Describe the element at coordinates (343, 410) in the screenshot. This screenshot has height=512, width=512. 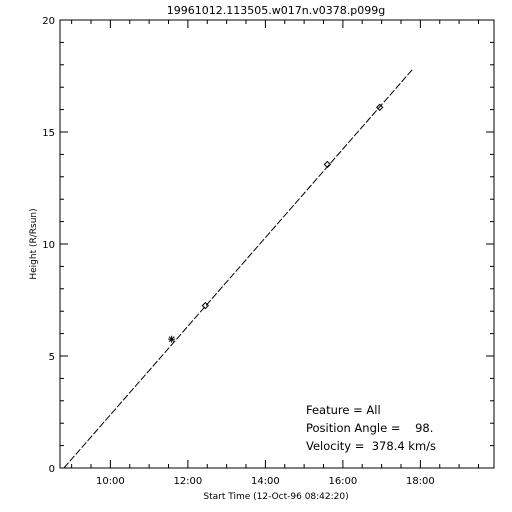
I see `annotation-feature: Feature = All` at that location.